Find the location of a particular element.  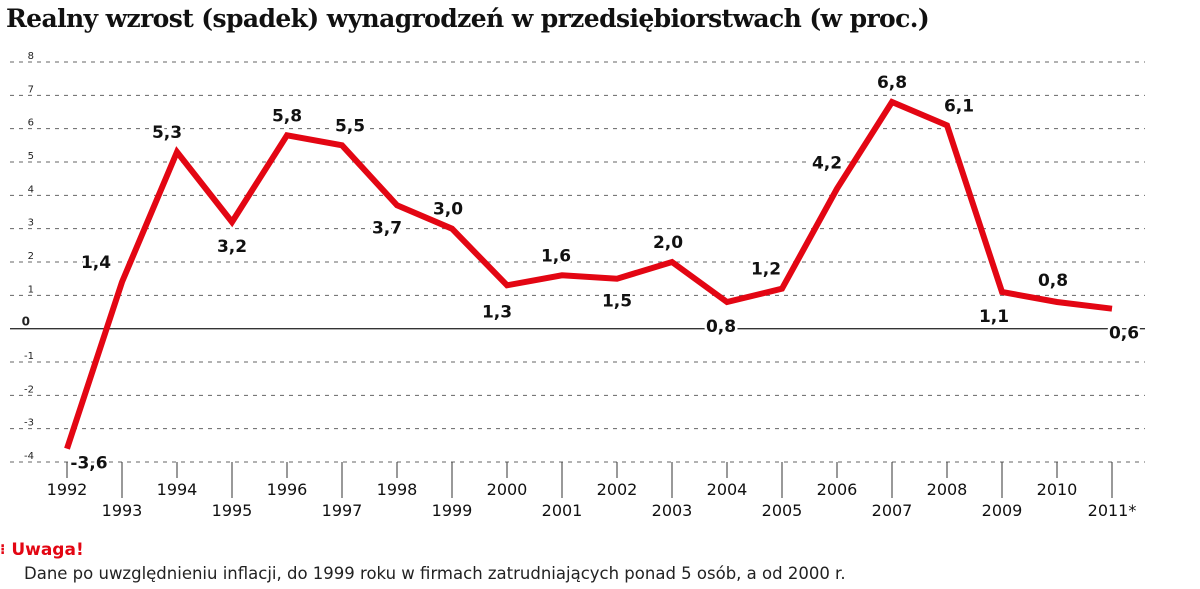

x-tick-label: 2001 is located at coordinates (562, 510).